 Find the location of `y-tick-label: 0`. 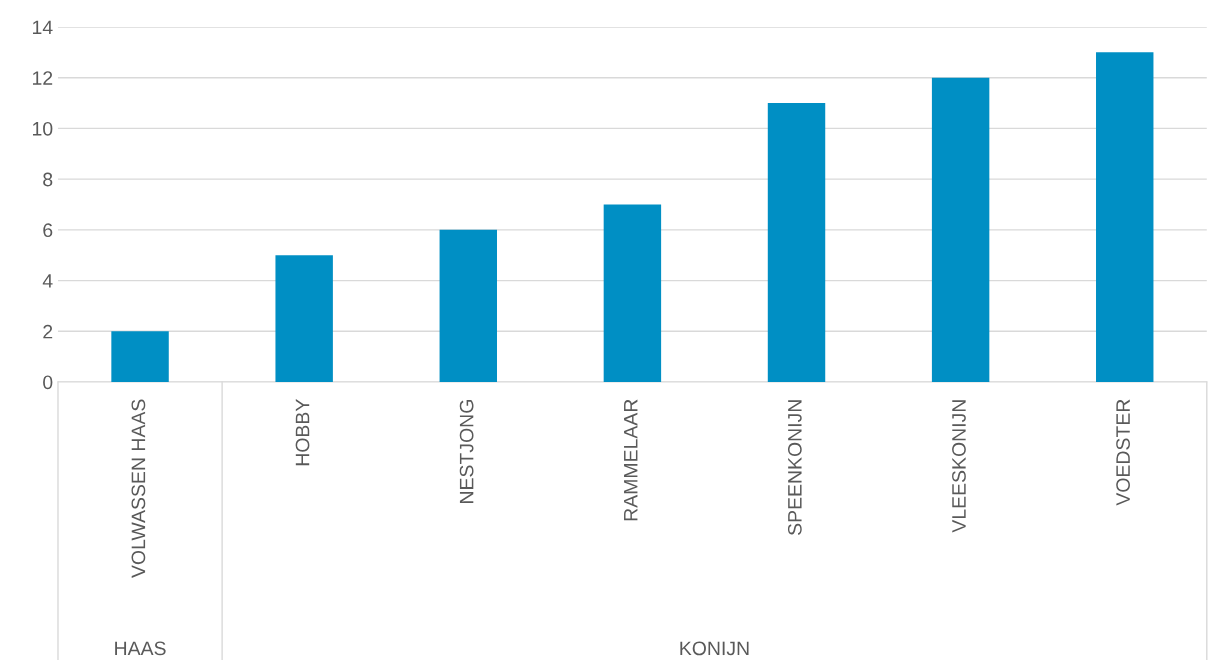

y-tick-label: 0 is located at coordinates (48, 382).